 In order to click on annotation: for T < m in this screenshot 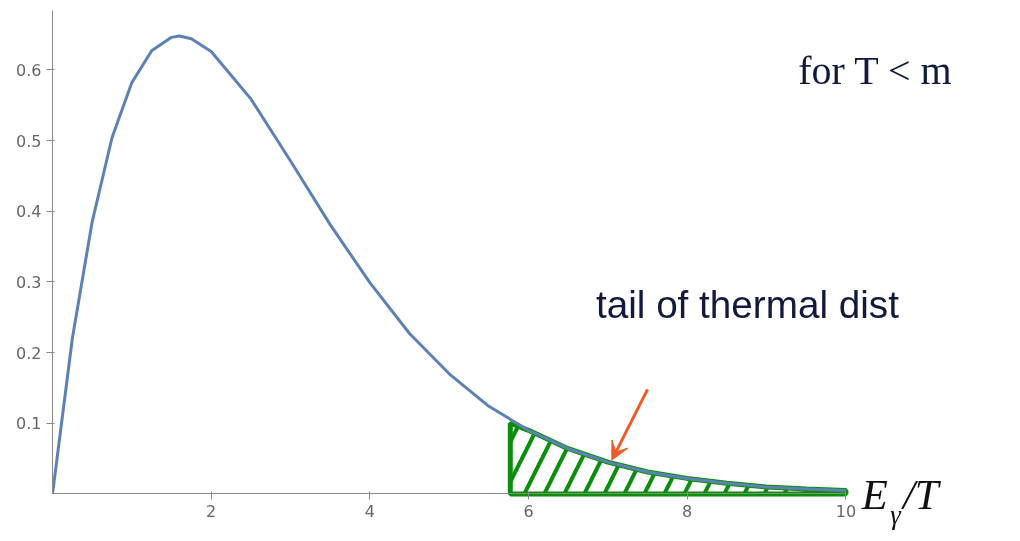, I will do `click(875, 70)`.